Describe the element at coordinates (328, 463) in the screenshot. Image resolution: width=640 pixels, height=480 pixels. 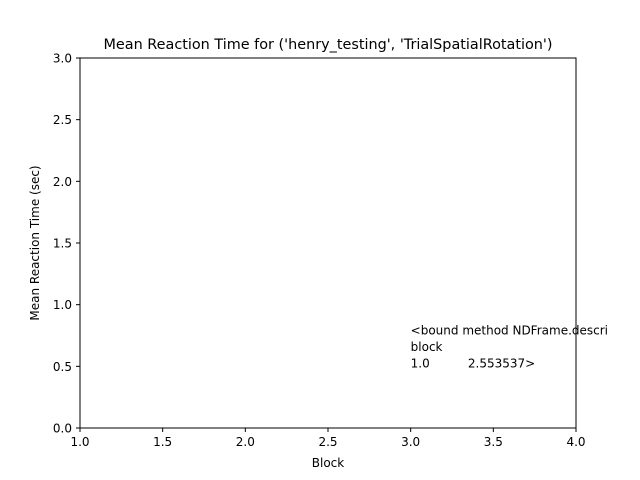
I see `x-axis-label: Block` at that location.